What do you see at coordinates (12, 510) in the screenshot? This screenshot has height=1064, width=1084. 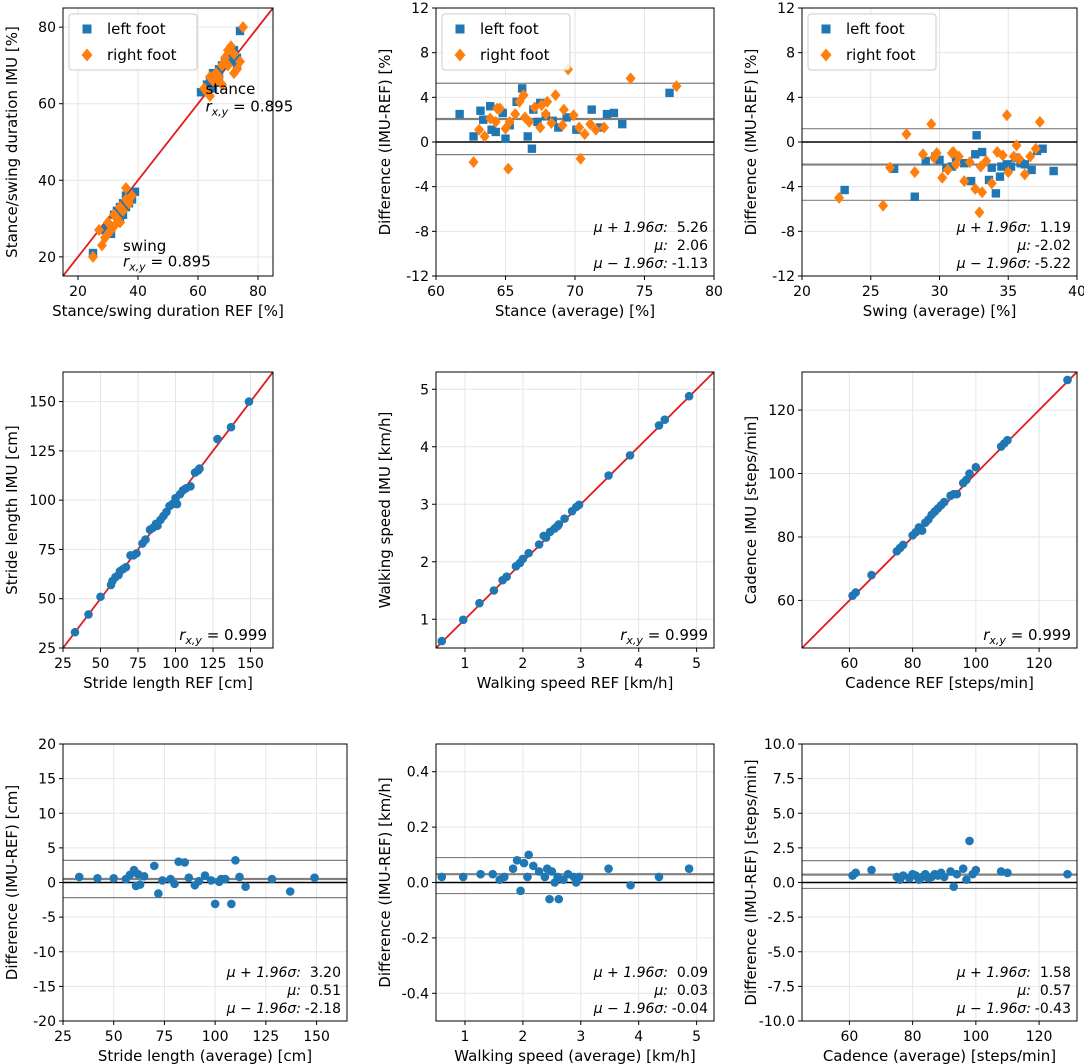 I see `y-axis-label: Stride length IMU [cm]` at bounding box center [12, 510].